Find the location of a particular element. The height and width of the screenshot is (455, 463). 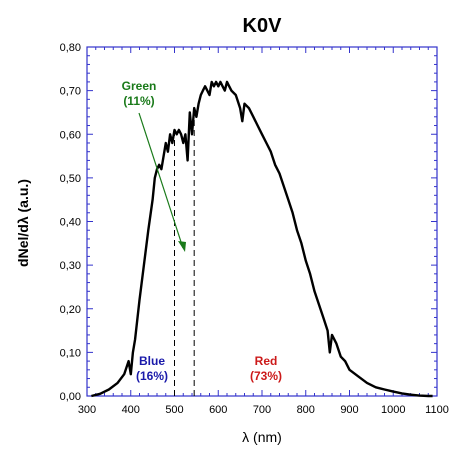

y-tick-label: 0,70 is located at coordinates (70, 92).